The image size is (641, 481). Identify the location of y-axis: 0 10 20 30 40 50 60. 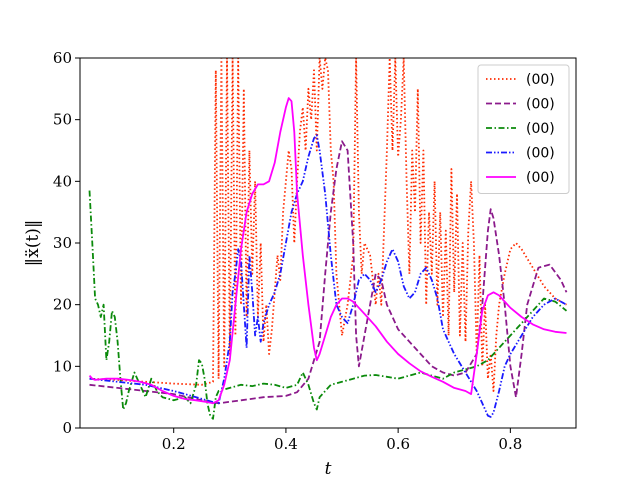
(66, 243).